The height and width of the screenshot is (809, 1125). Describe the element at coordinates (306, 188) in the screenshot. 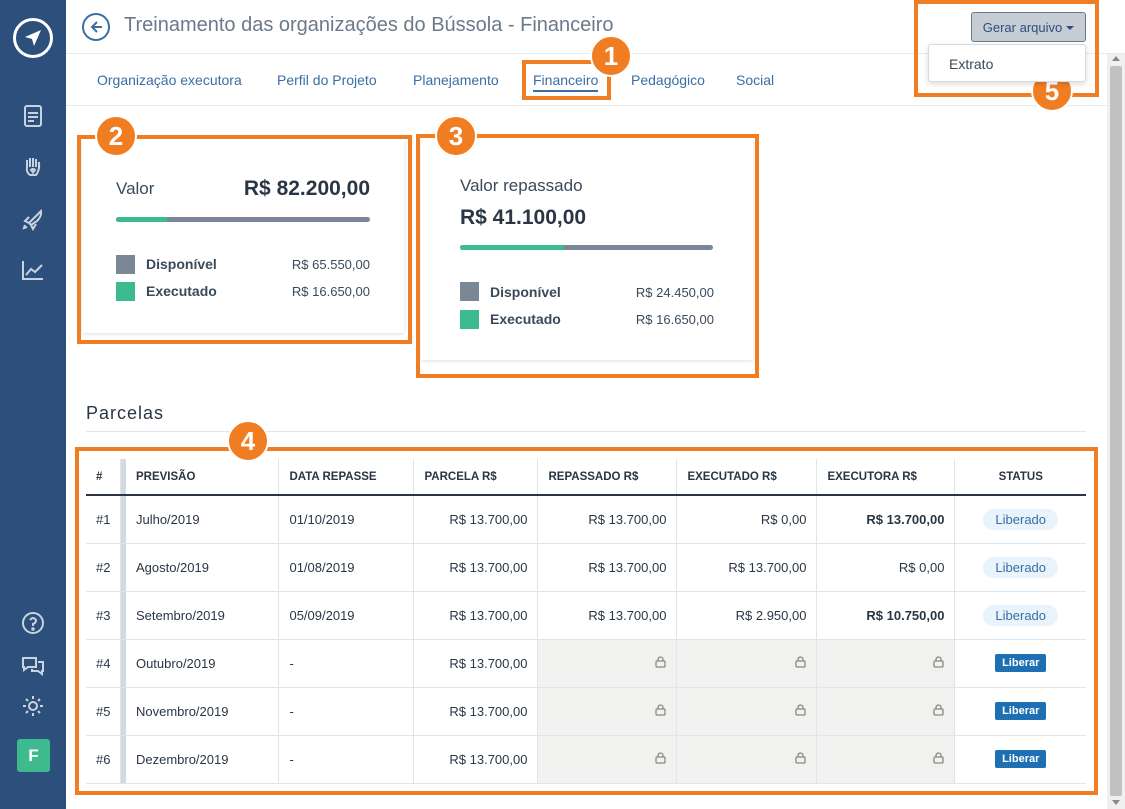

I see `valor-amount: R$ 82.200,00` at that location.